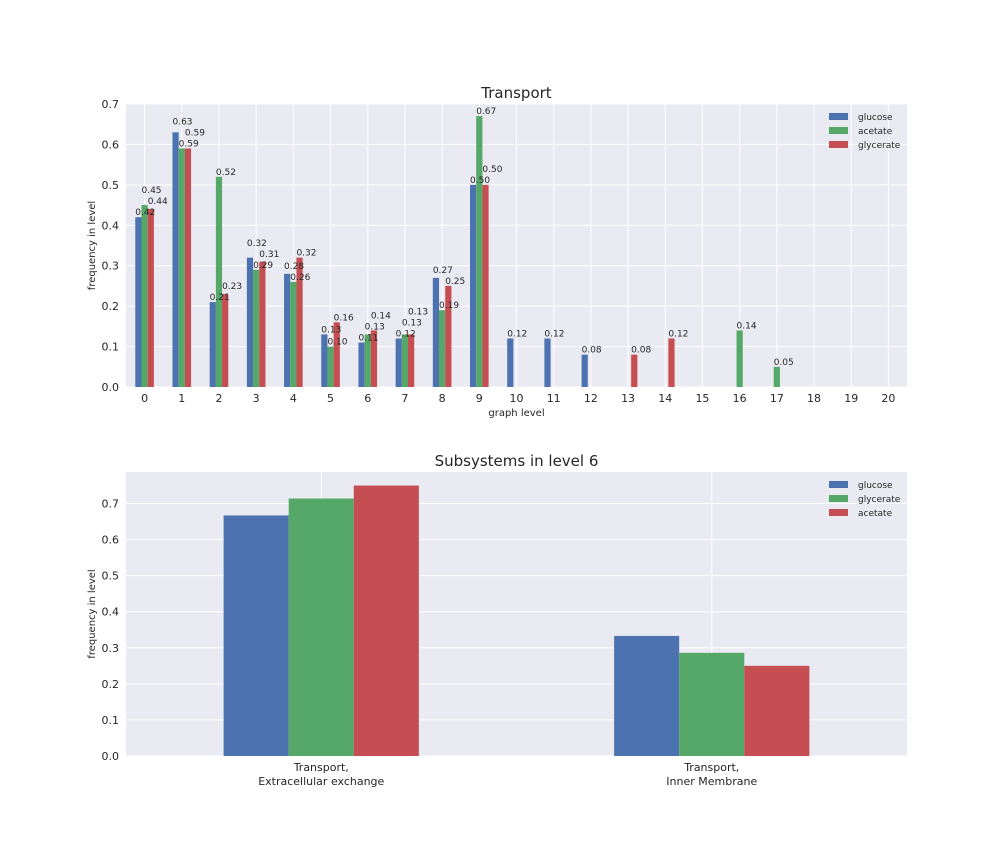  Describe the element at coordinates (479, 398) in the screenshot. I see `x-tick-label: 9` at that location.